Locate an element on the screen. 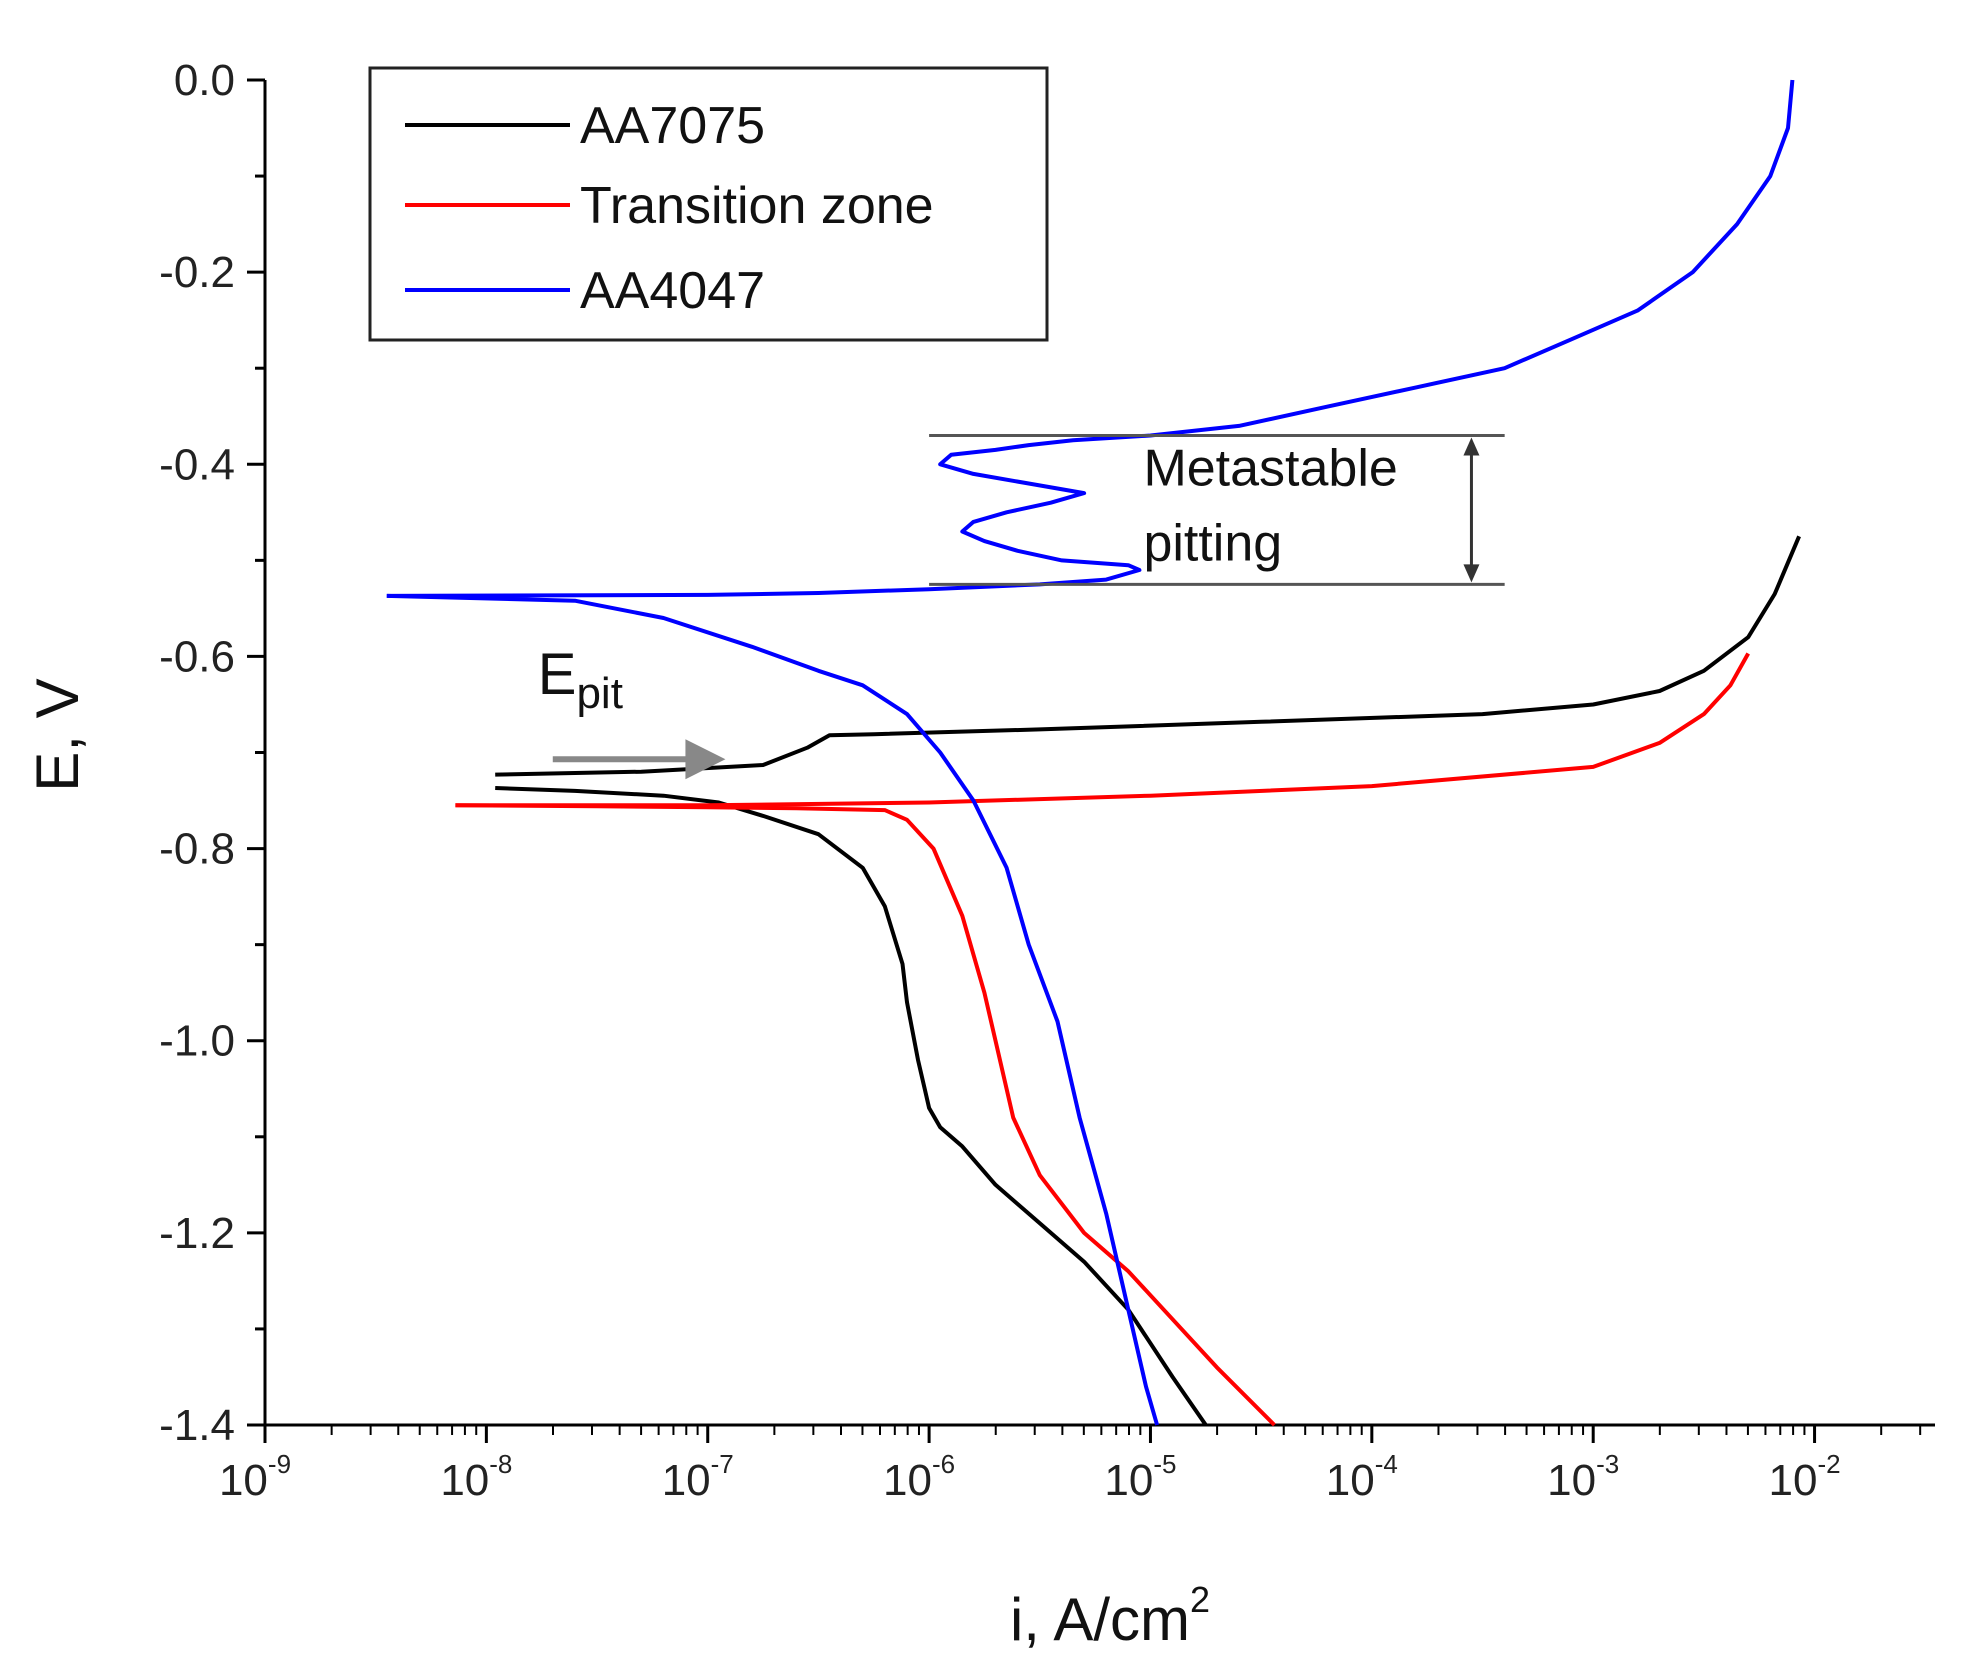  epit-label: Epit is located at coordinates (580, 680).